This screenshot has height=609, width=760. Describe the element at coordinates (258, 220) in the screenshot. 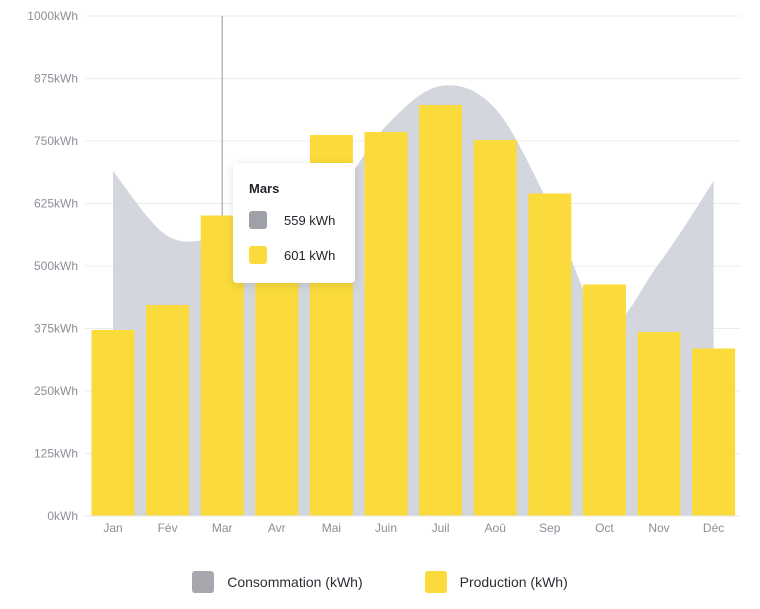

I see `tooltip-consumption-swatch` at that location.